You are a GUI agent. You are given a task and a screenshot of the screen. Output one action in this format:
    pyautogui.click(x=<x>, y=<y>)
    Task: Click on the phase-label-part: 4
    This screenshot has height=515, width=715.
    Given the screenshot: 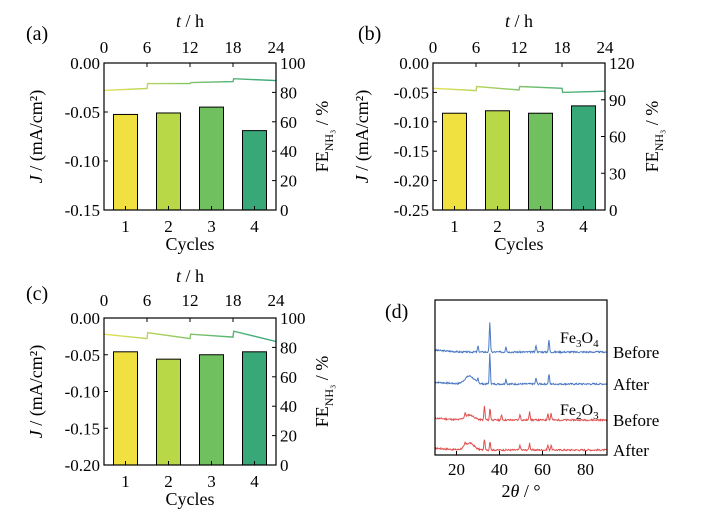 What is the action you would take?
    pyautogui.click(x=596, y=344)
    